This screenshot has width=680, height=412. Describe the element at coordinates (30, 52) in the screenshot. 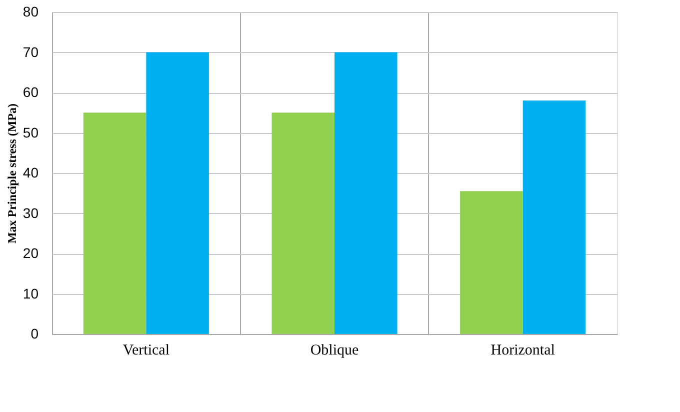

I see `y-tick-label: 70` at that location.